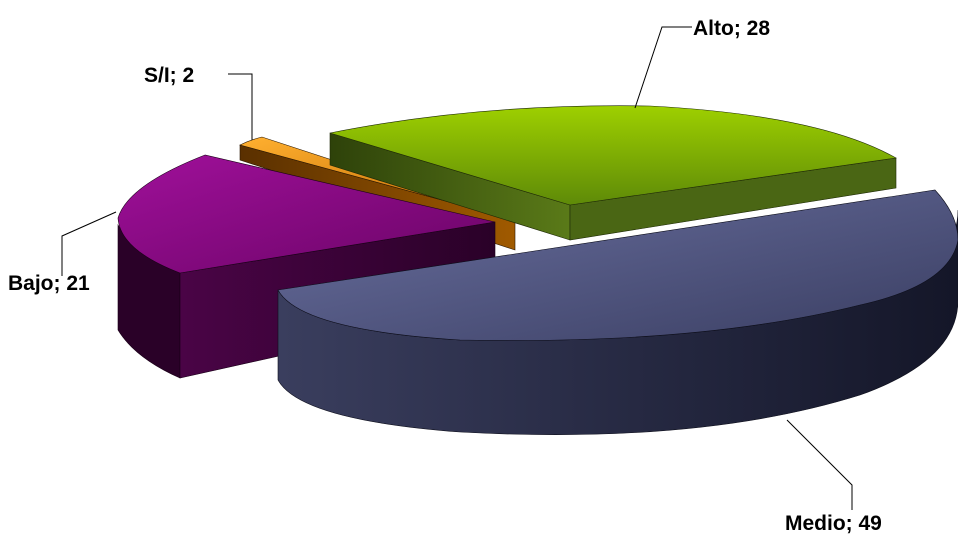  I want to click on leader-bajo, so click(89, 243).